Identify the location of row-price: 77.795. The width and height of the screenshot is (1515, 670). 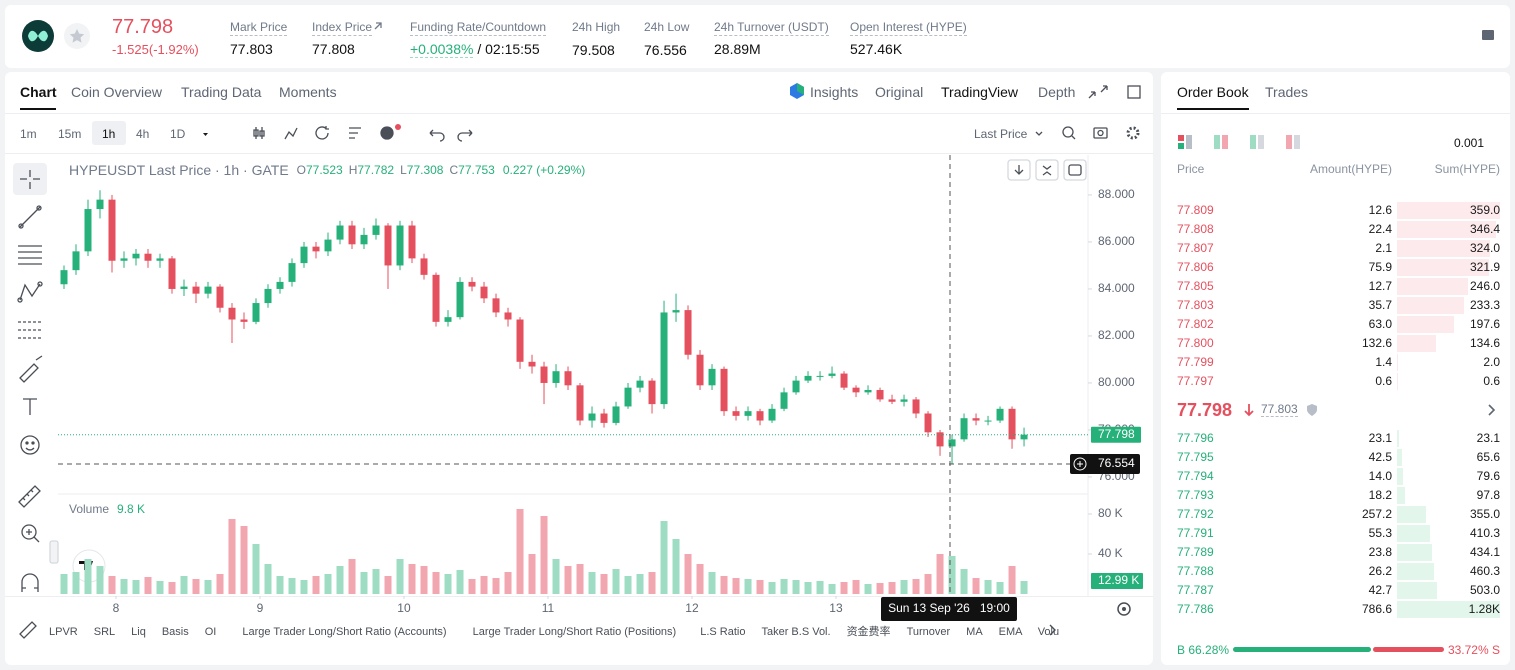
(1195, 457).